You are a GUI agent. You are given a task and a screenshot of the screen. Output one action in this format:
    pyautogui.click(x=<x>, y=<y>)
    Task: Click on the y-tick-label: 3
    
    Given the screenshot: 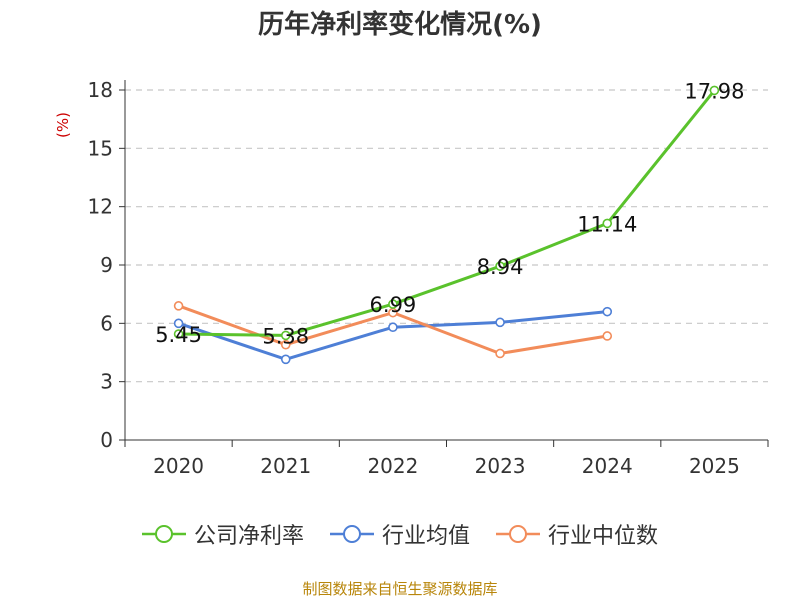 What is the action you would take?
    pyautogui.click(x=106, y=382)
    